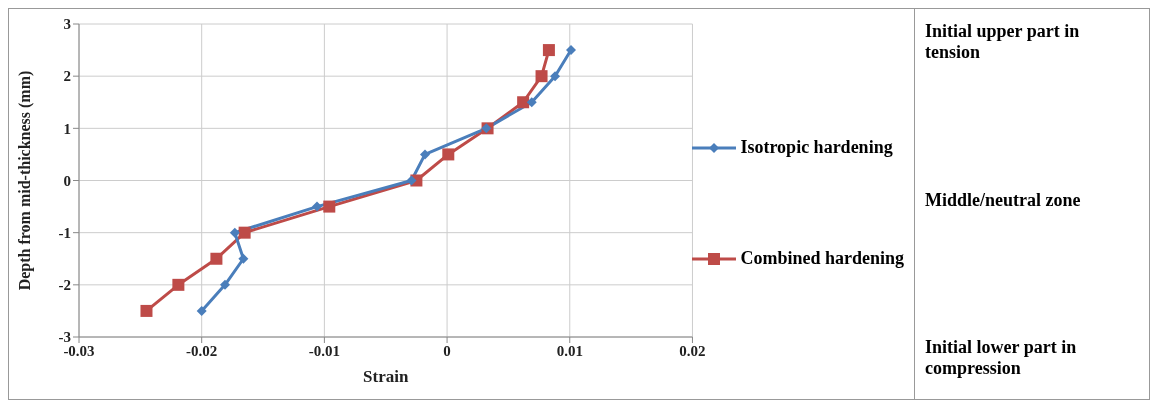 This screenshot has width=1165, height=409. What do you see at coordinates (67, 128) in the screenshot?
I see `y-tick-label: 1` at bounding box center [67, 128].